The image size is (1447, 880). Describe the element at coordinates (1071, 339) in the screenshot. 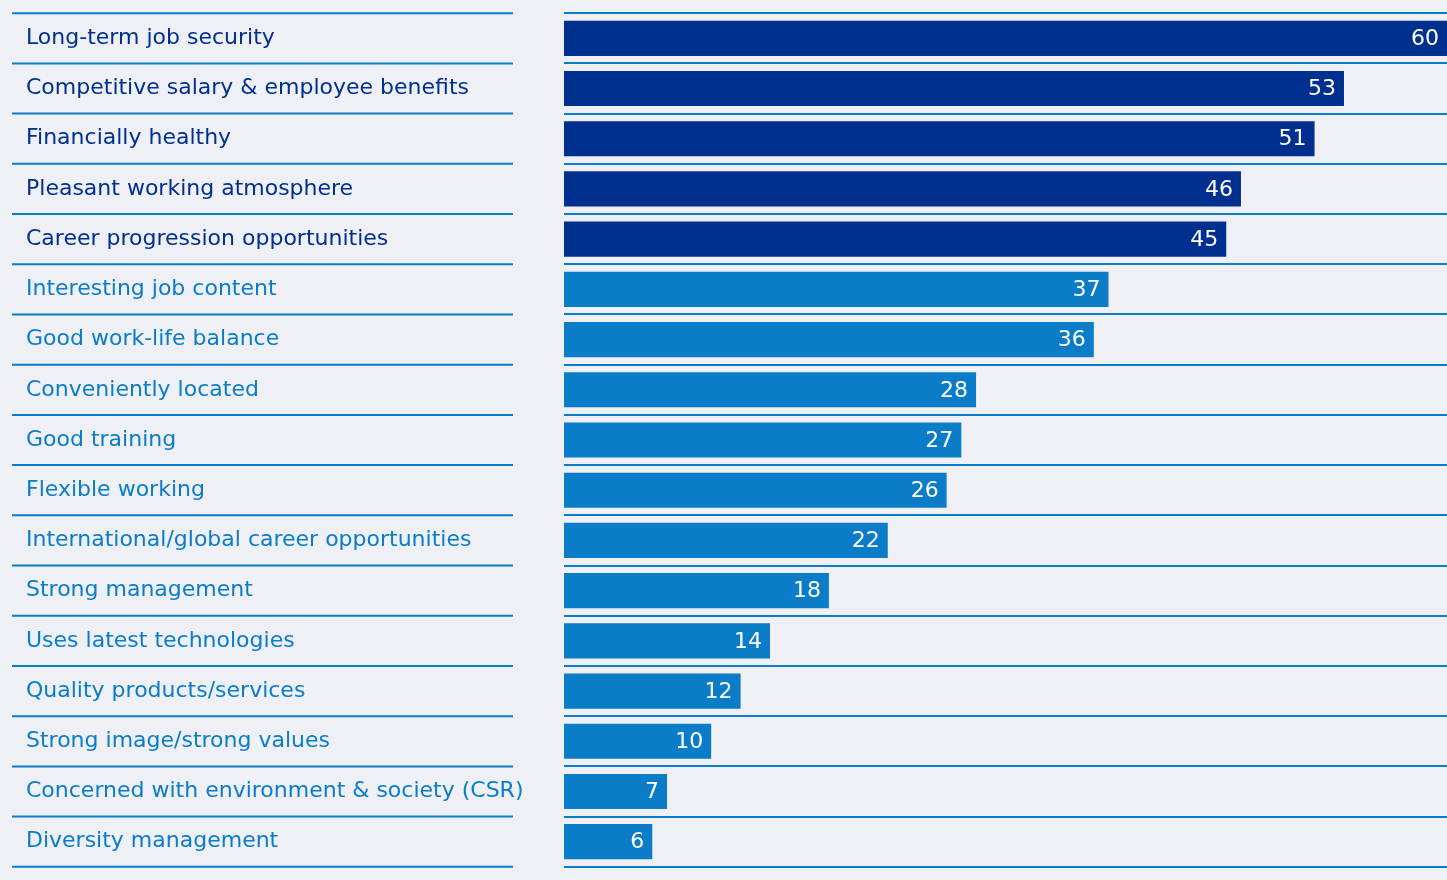

I see `data-label: 36` at that location.